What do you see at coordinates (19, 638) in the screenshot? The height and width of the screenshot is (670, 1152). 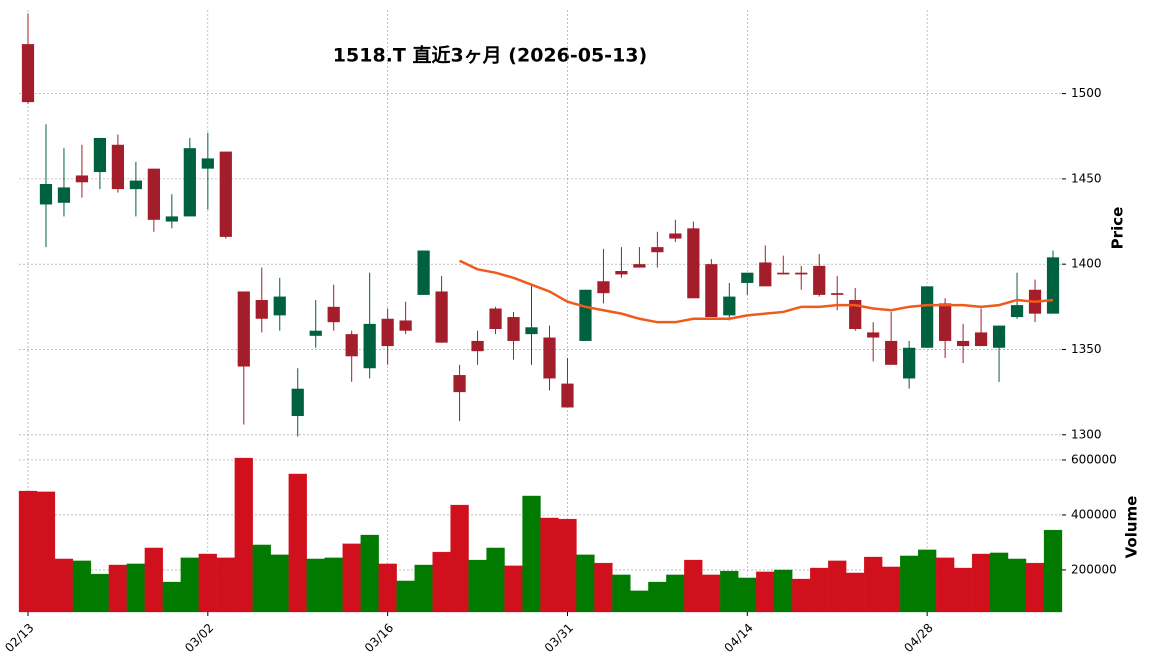 I see `x-tick-label: 02/13` at bounding box center [19, 638].